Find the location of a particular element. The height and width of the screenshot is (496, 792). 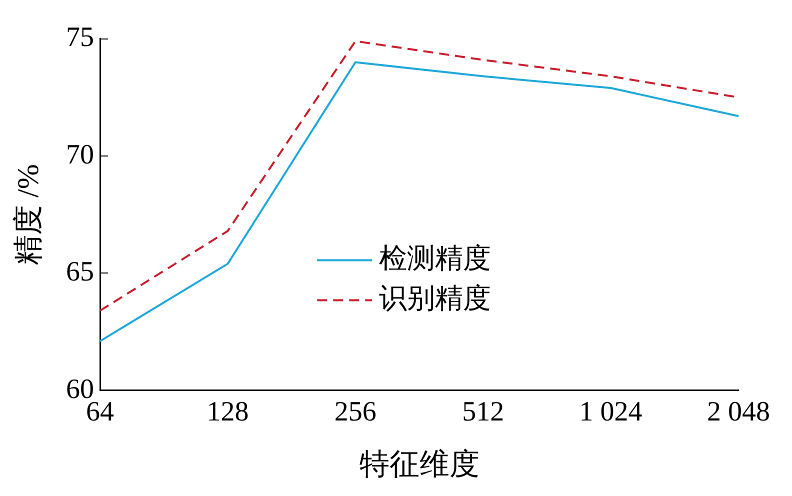

x-tick-label: 2 048 is located at coordinates (738, 412).